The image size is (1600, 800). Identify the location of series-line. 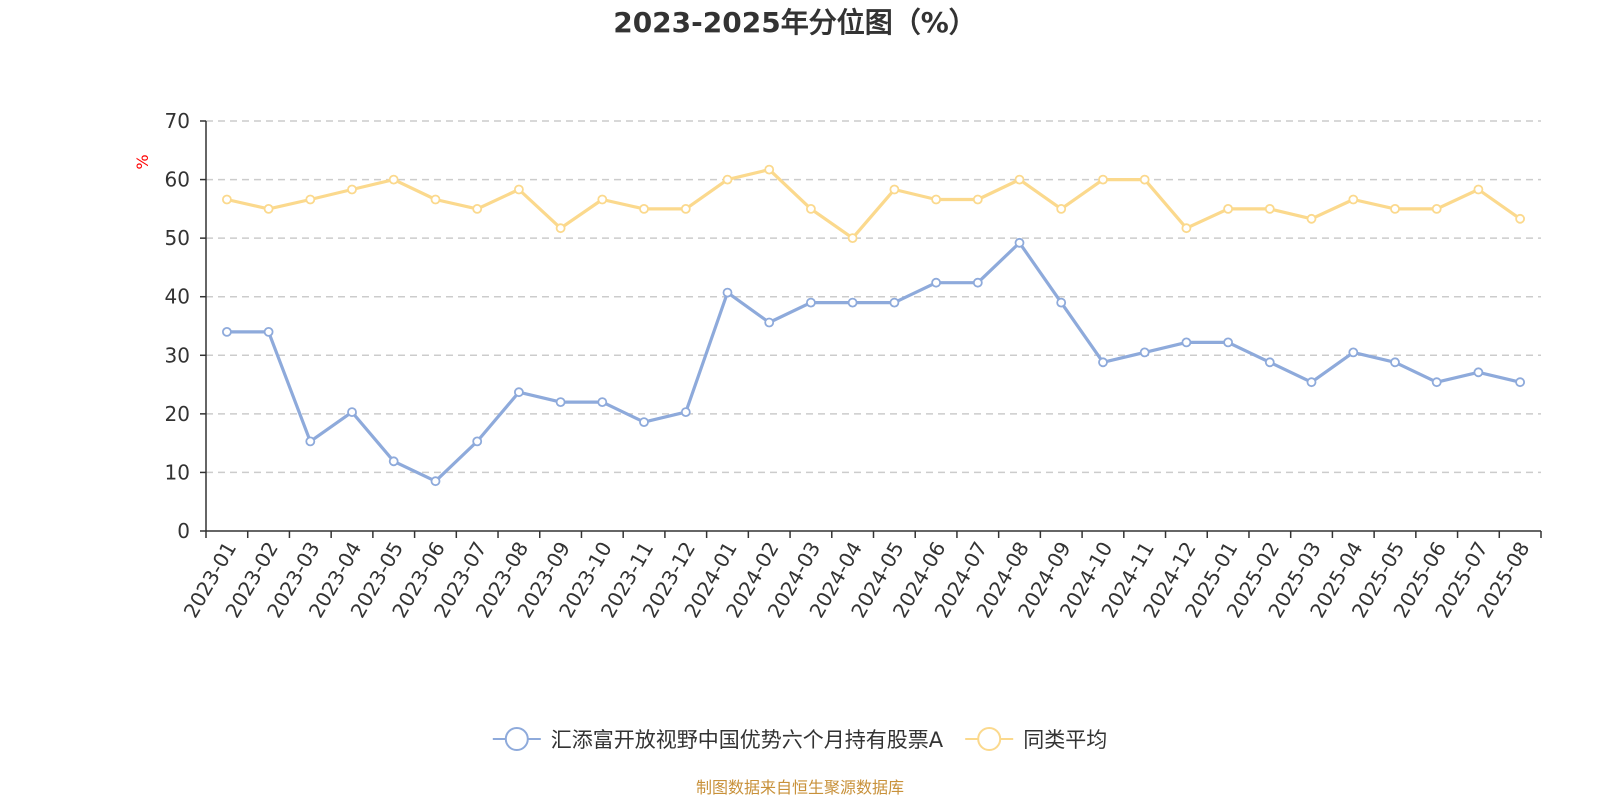
(874, 204).